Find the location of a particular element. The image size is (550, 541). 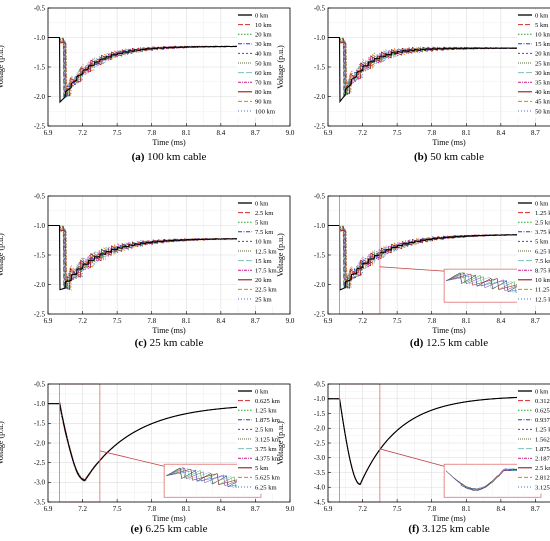

legend-label: 0.625 km is located at coordinates (542, 411).